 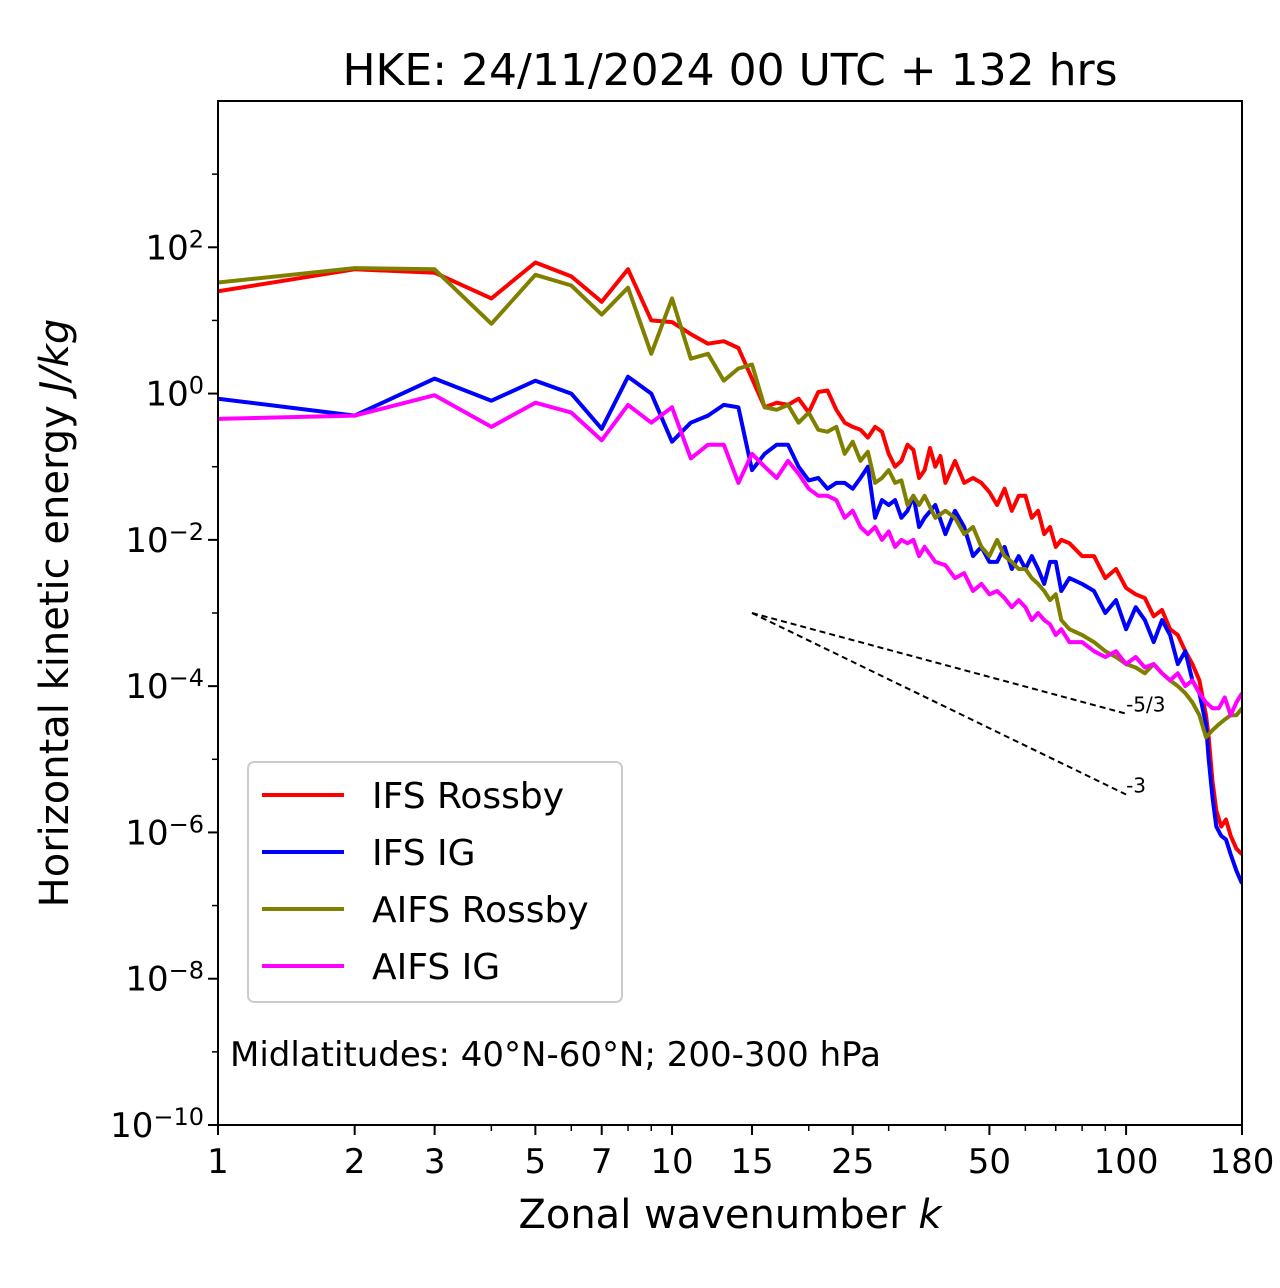 I want to click on y-tick-label: 10⁻⁶, so click(x=164, y=831).